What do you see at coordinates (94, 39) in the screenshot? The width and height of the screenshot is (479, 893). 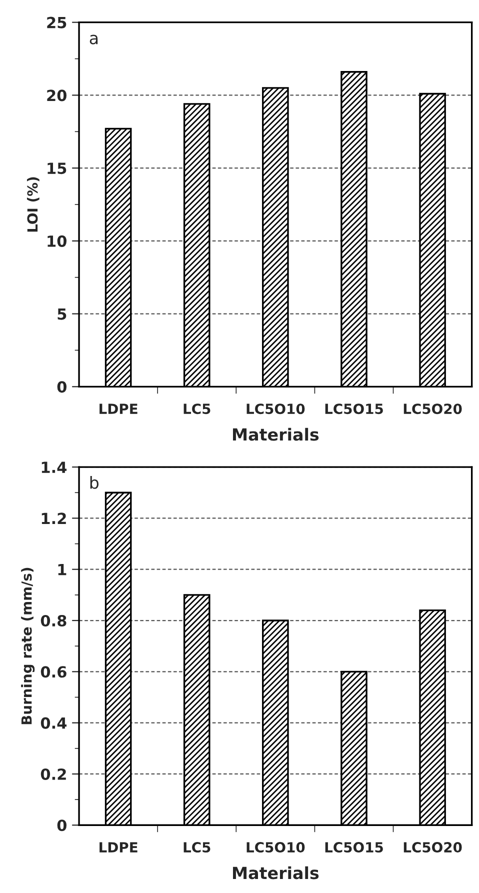 I see `annotation: a` at bounding box center [94, 39].